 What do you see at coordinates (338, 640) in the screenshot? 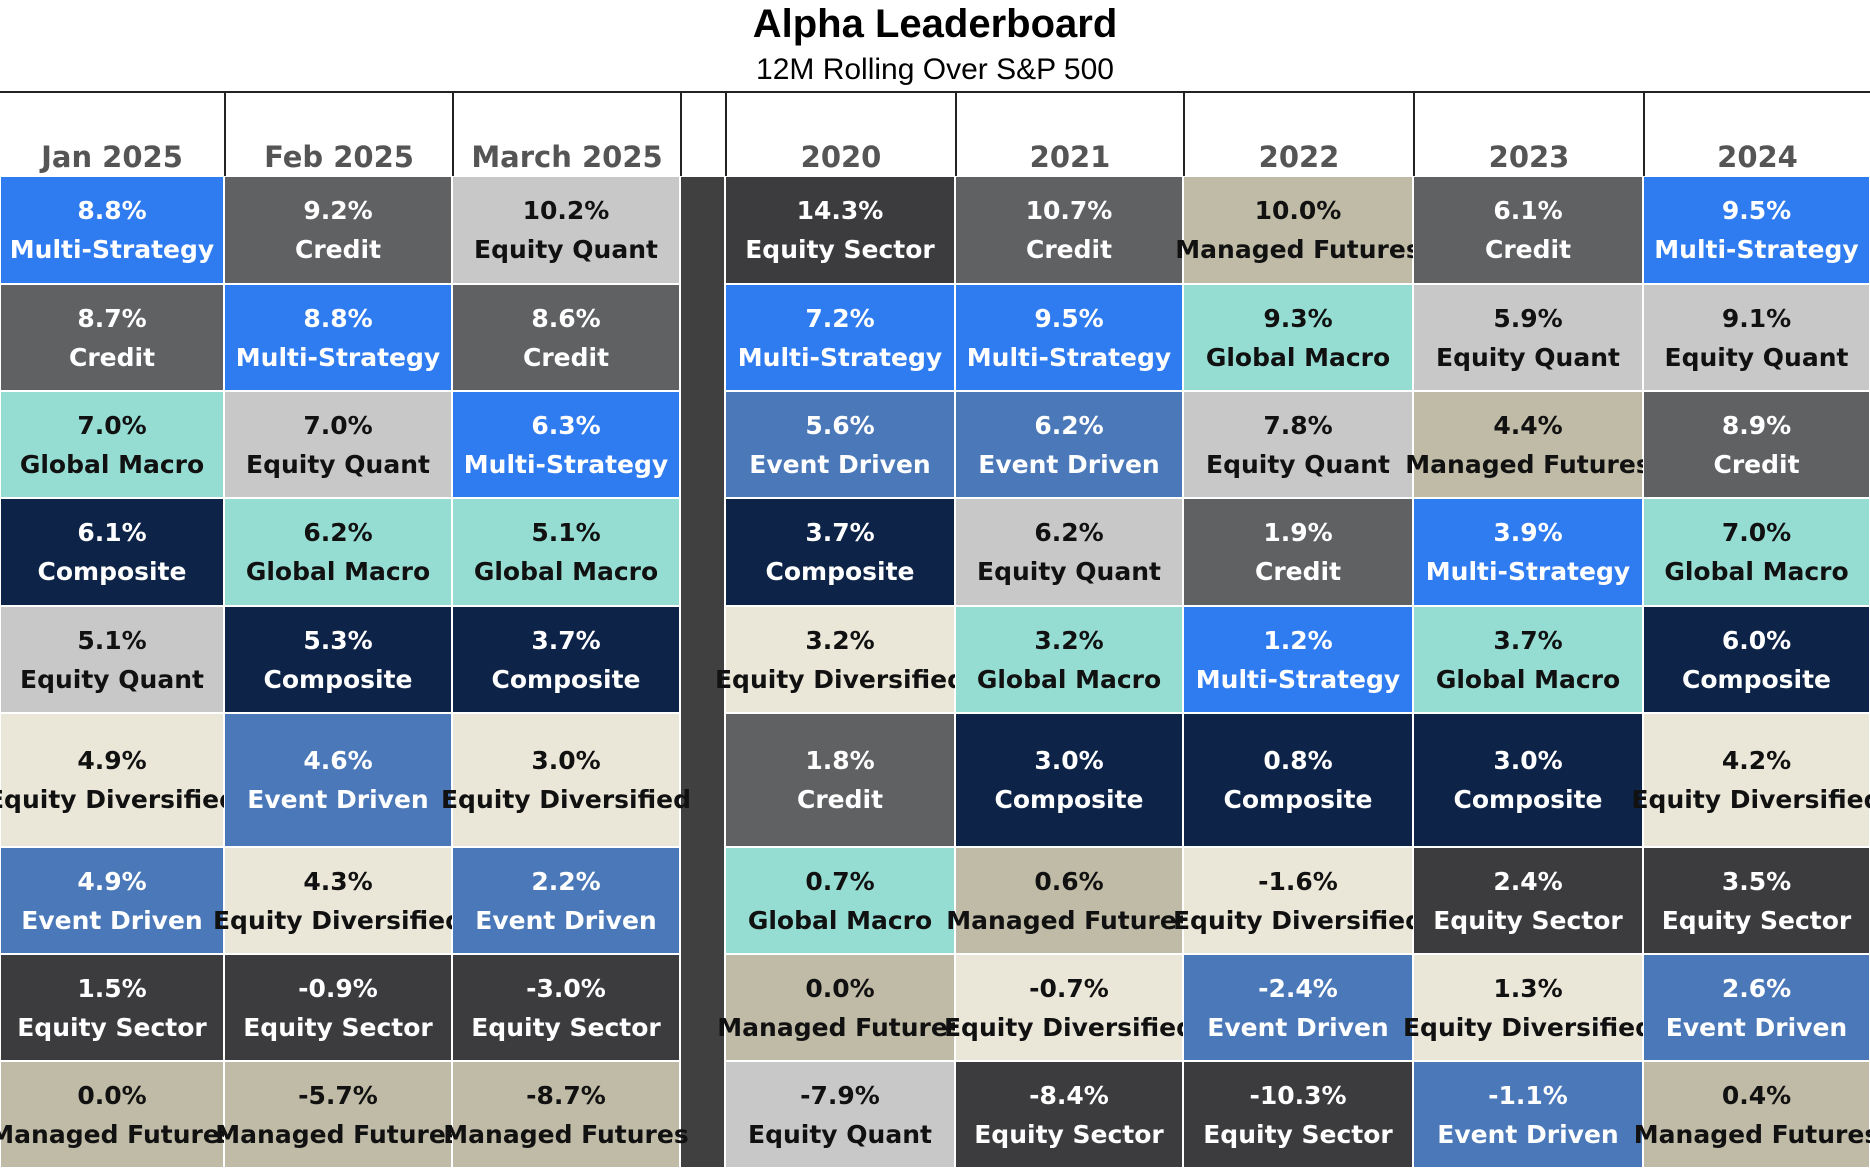
I see `cell-value: 5.3%` at bounding box center [338, 640].